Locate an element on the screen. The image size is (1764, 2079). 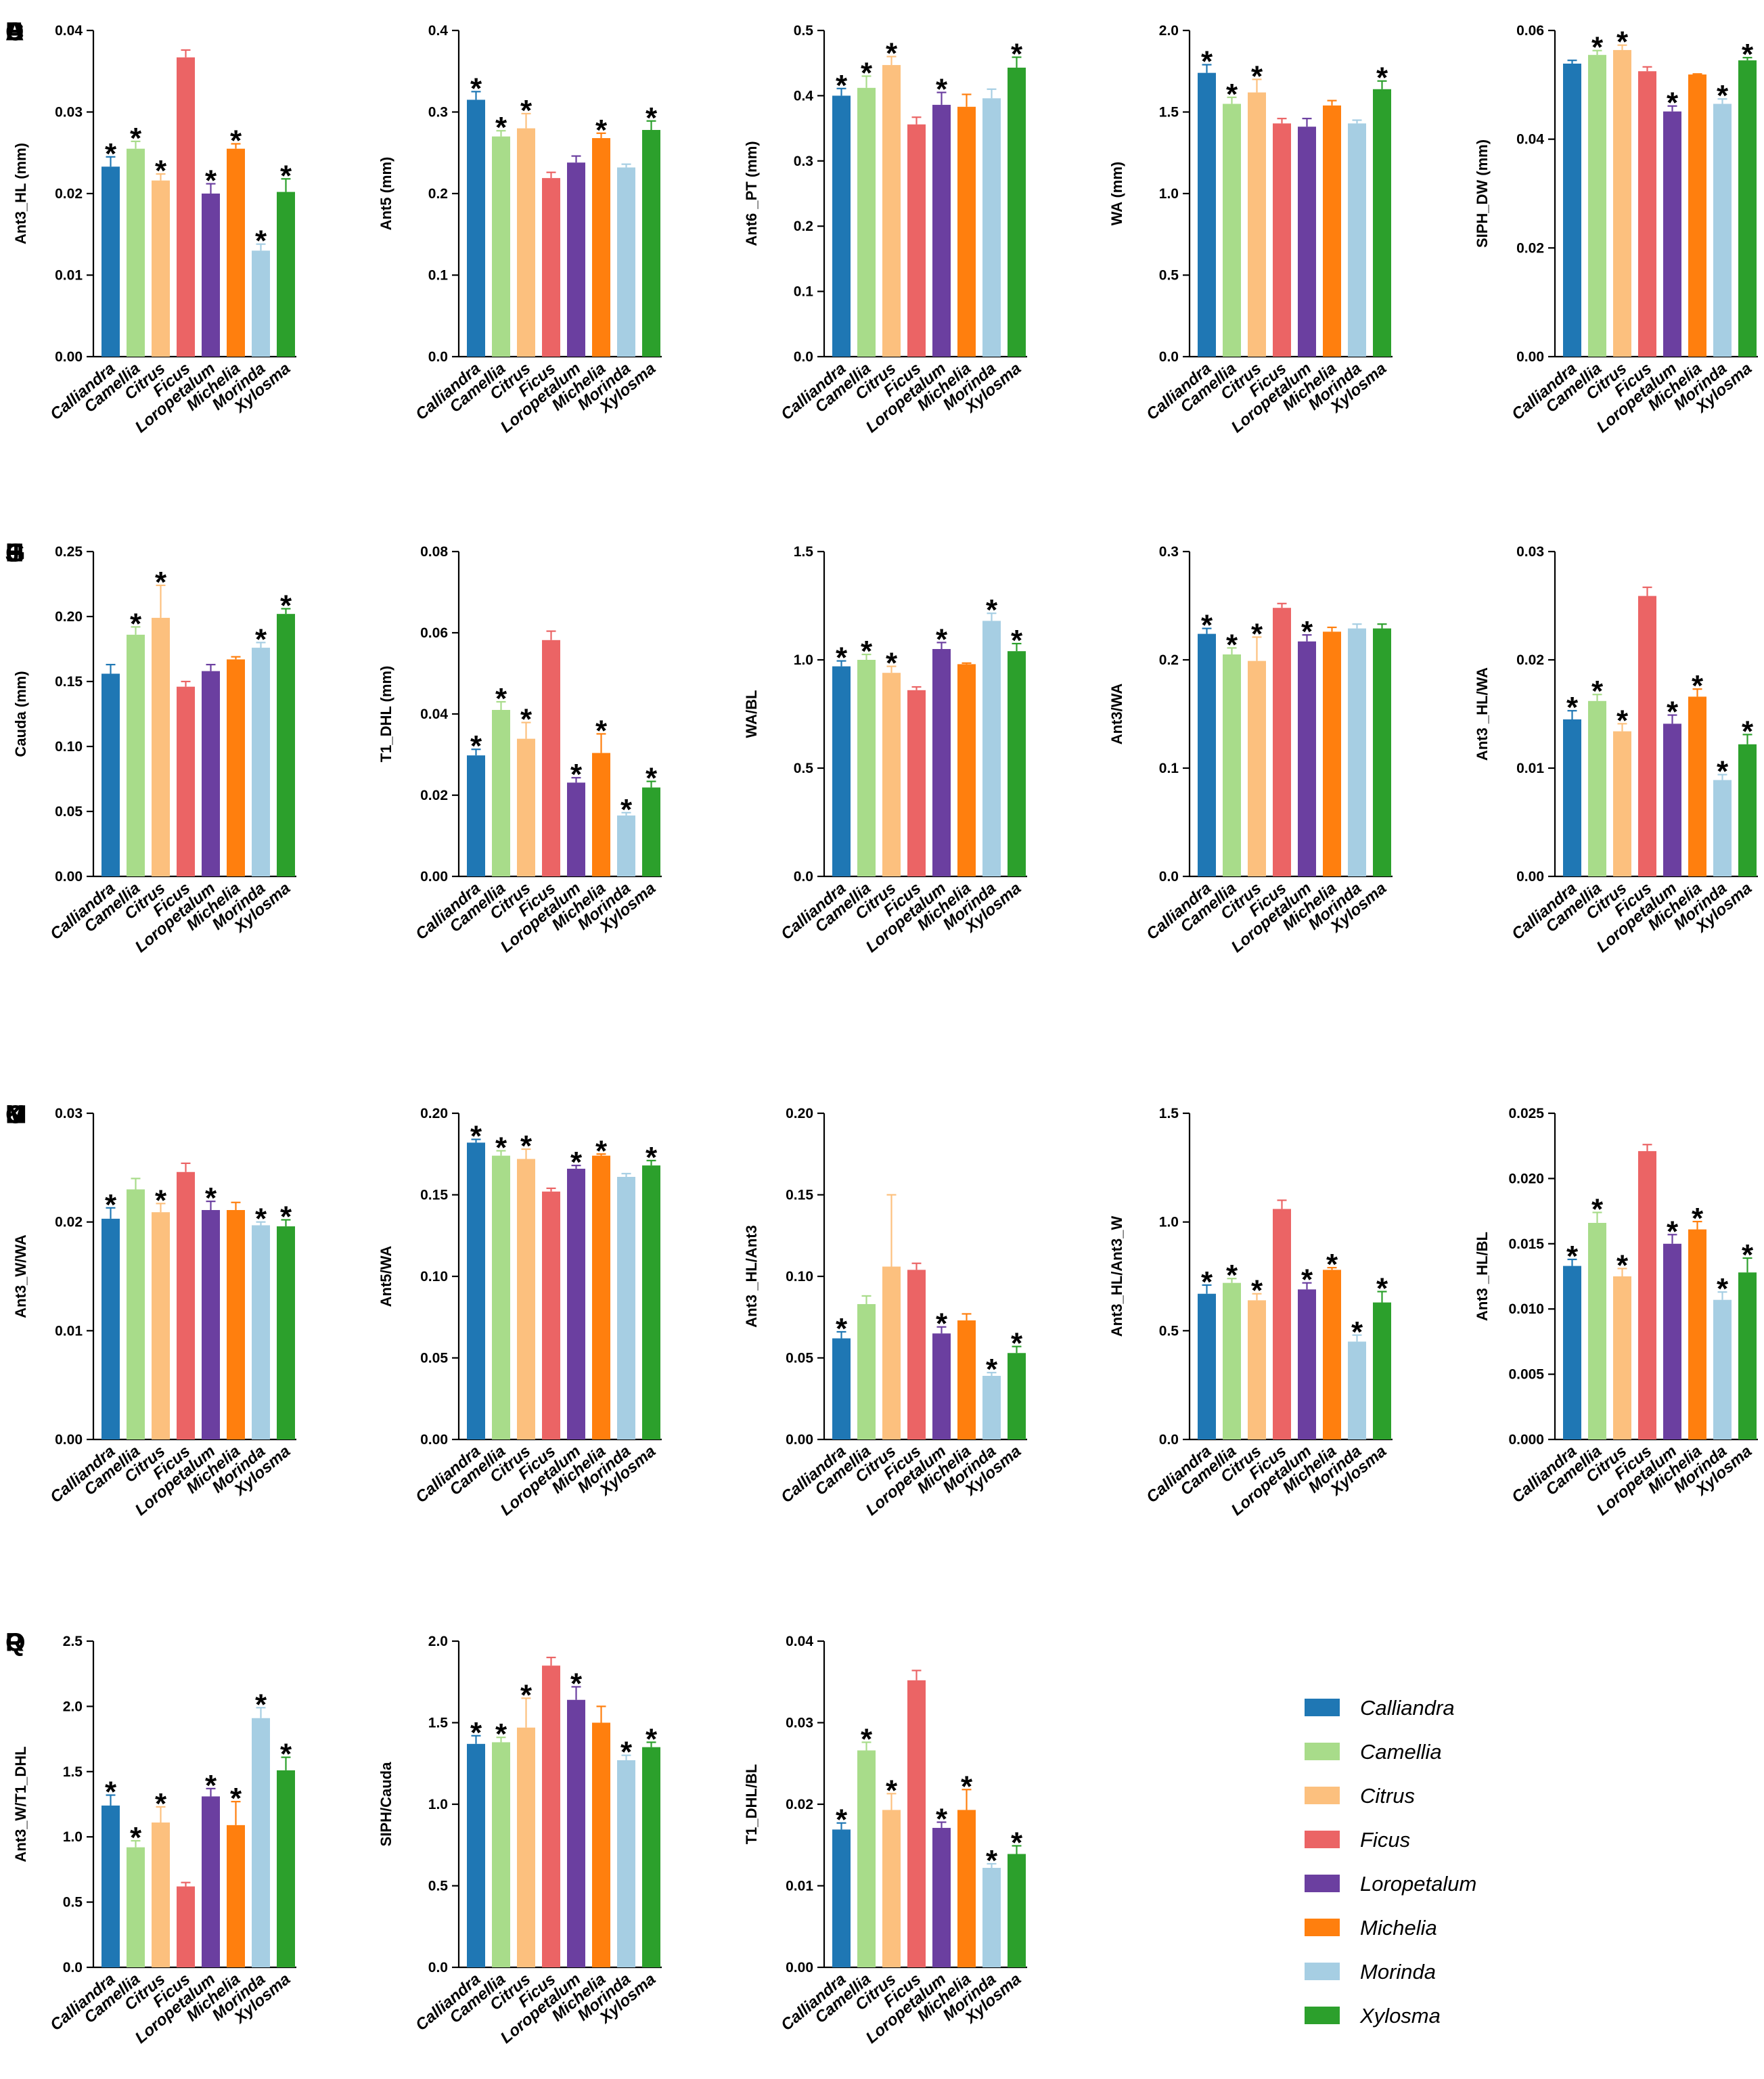
y-axis-label: WA (mm) is located at coordinates (1116, 194).